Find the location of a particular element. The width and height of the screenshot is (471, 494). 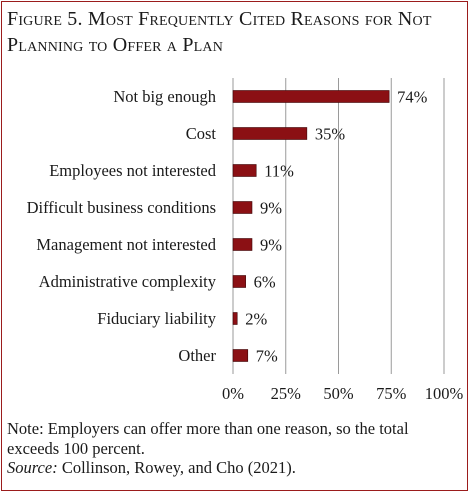

category-label: Employees not interested is located at coordinates (133, 170).